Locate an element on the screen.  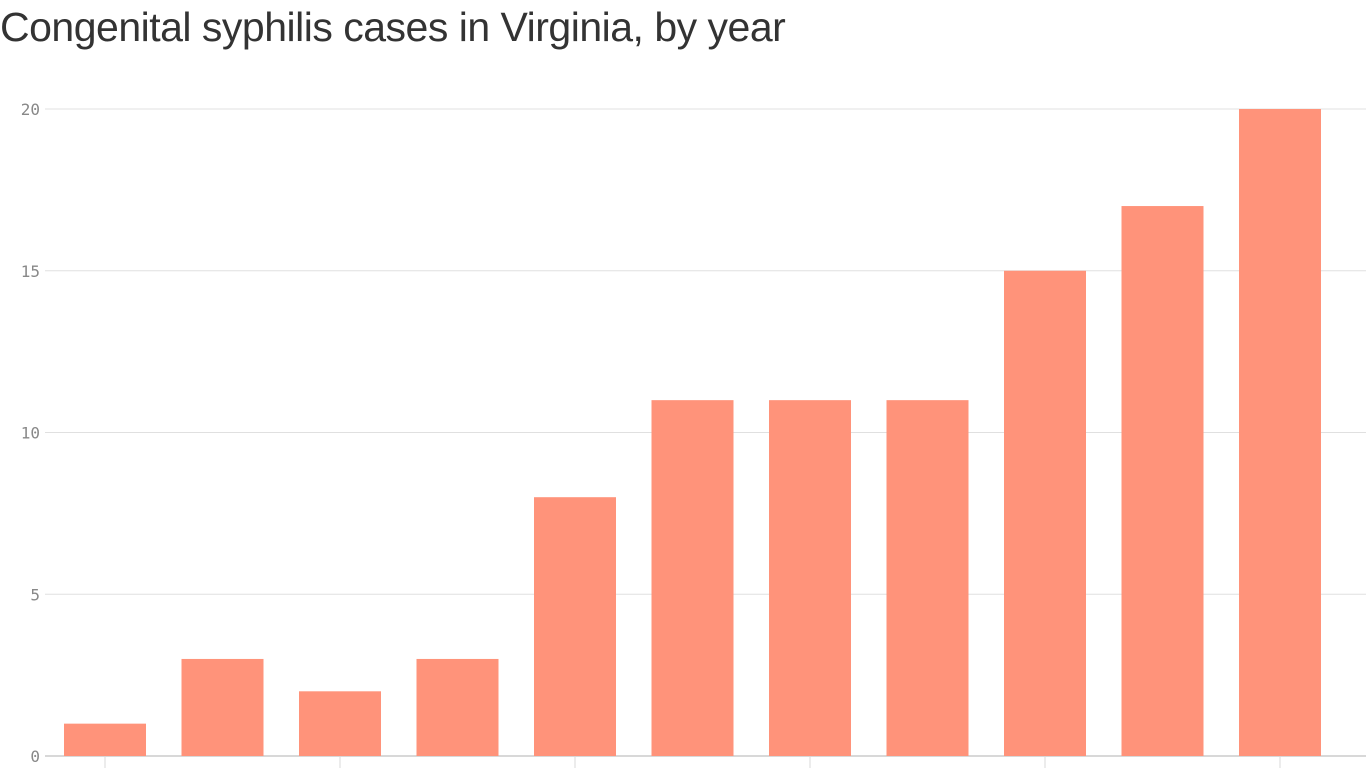
y-tick-label: 0 is located at coordinates (35, 756).